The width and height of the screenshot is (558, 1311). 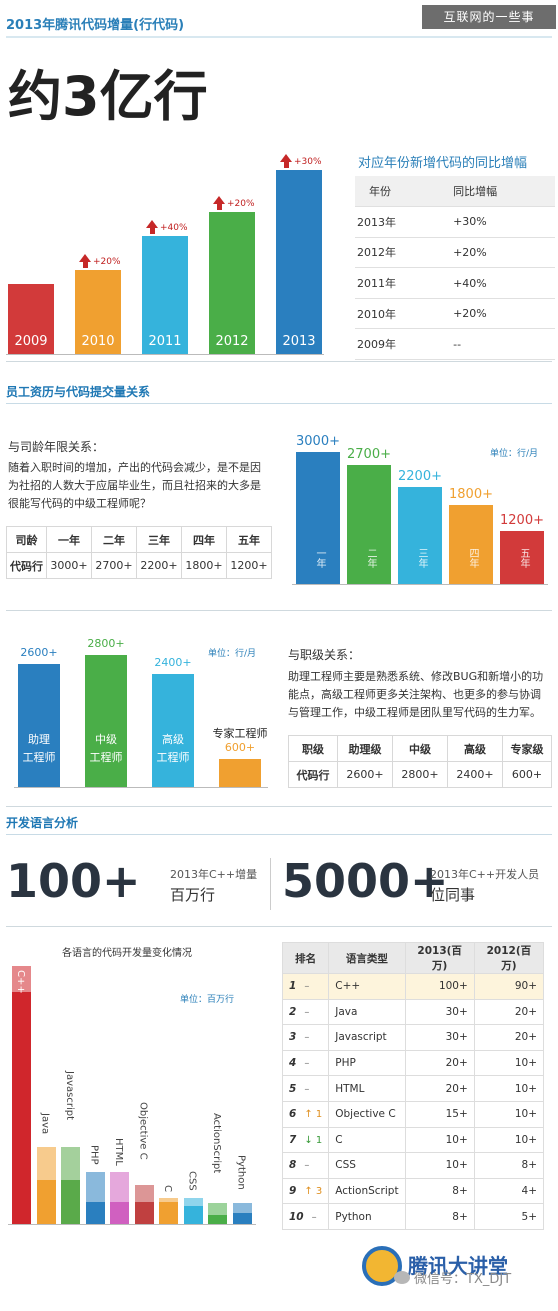 I want to click on value-2013: 8+, so click(x=439, y=1216).